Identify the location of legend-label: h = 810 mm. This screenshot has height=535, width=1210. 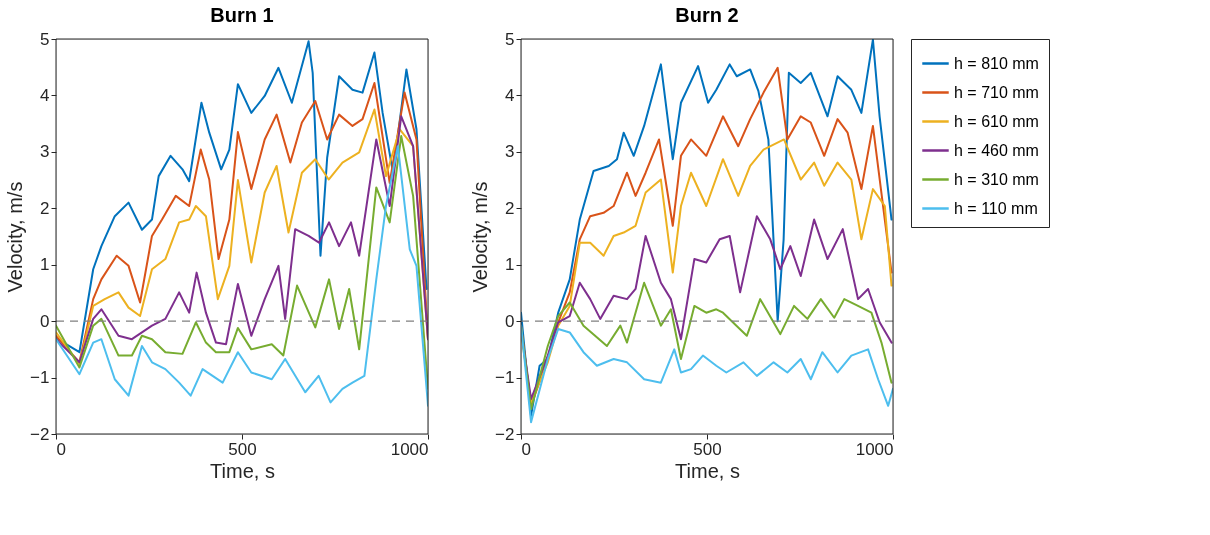
(996, 63).